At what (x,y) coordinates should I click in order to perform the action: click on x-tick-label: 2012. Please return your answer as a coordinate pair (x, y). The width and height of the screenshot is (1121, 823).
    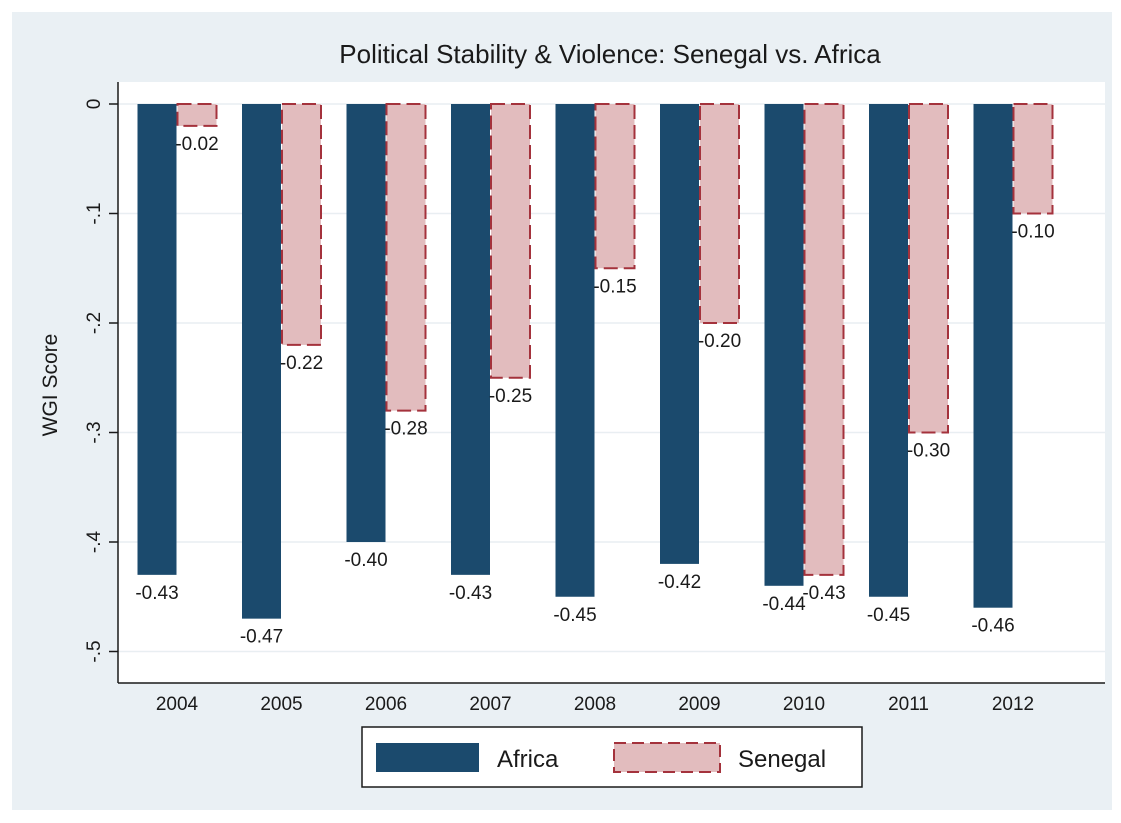
    Looking at the image, I should click on (1013, 704).